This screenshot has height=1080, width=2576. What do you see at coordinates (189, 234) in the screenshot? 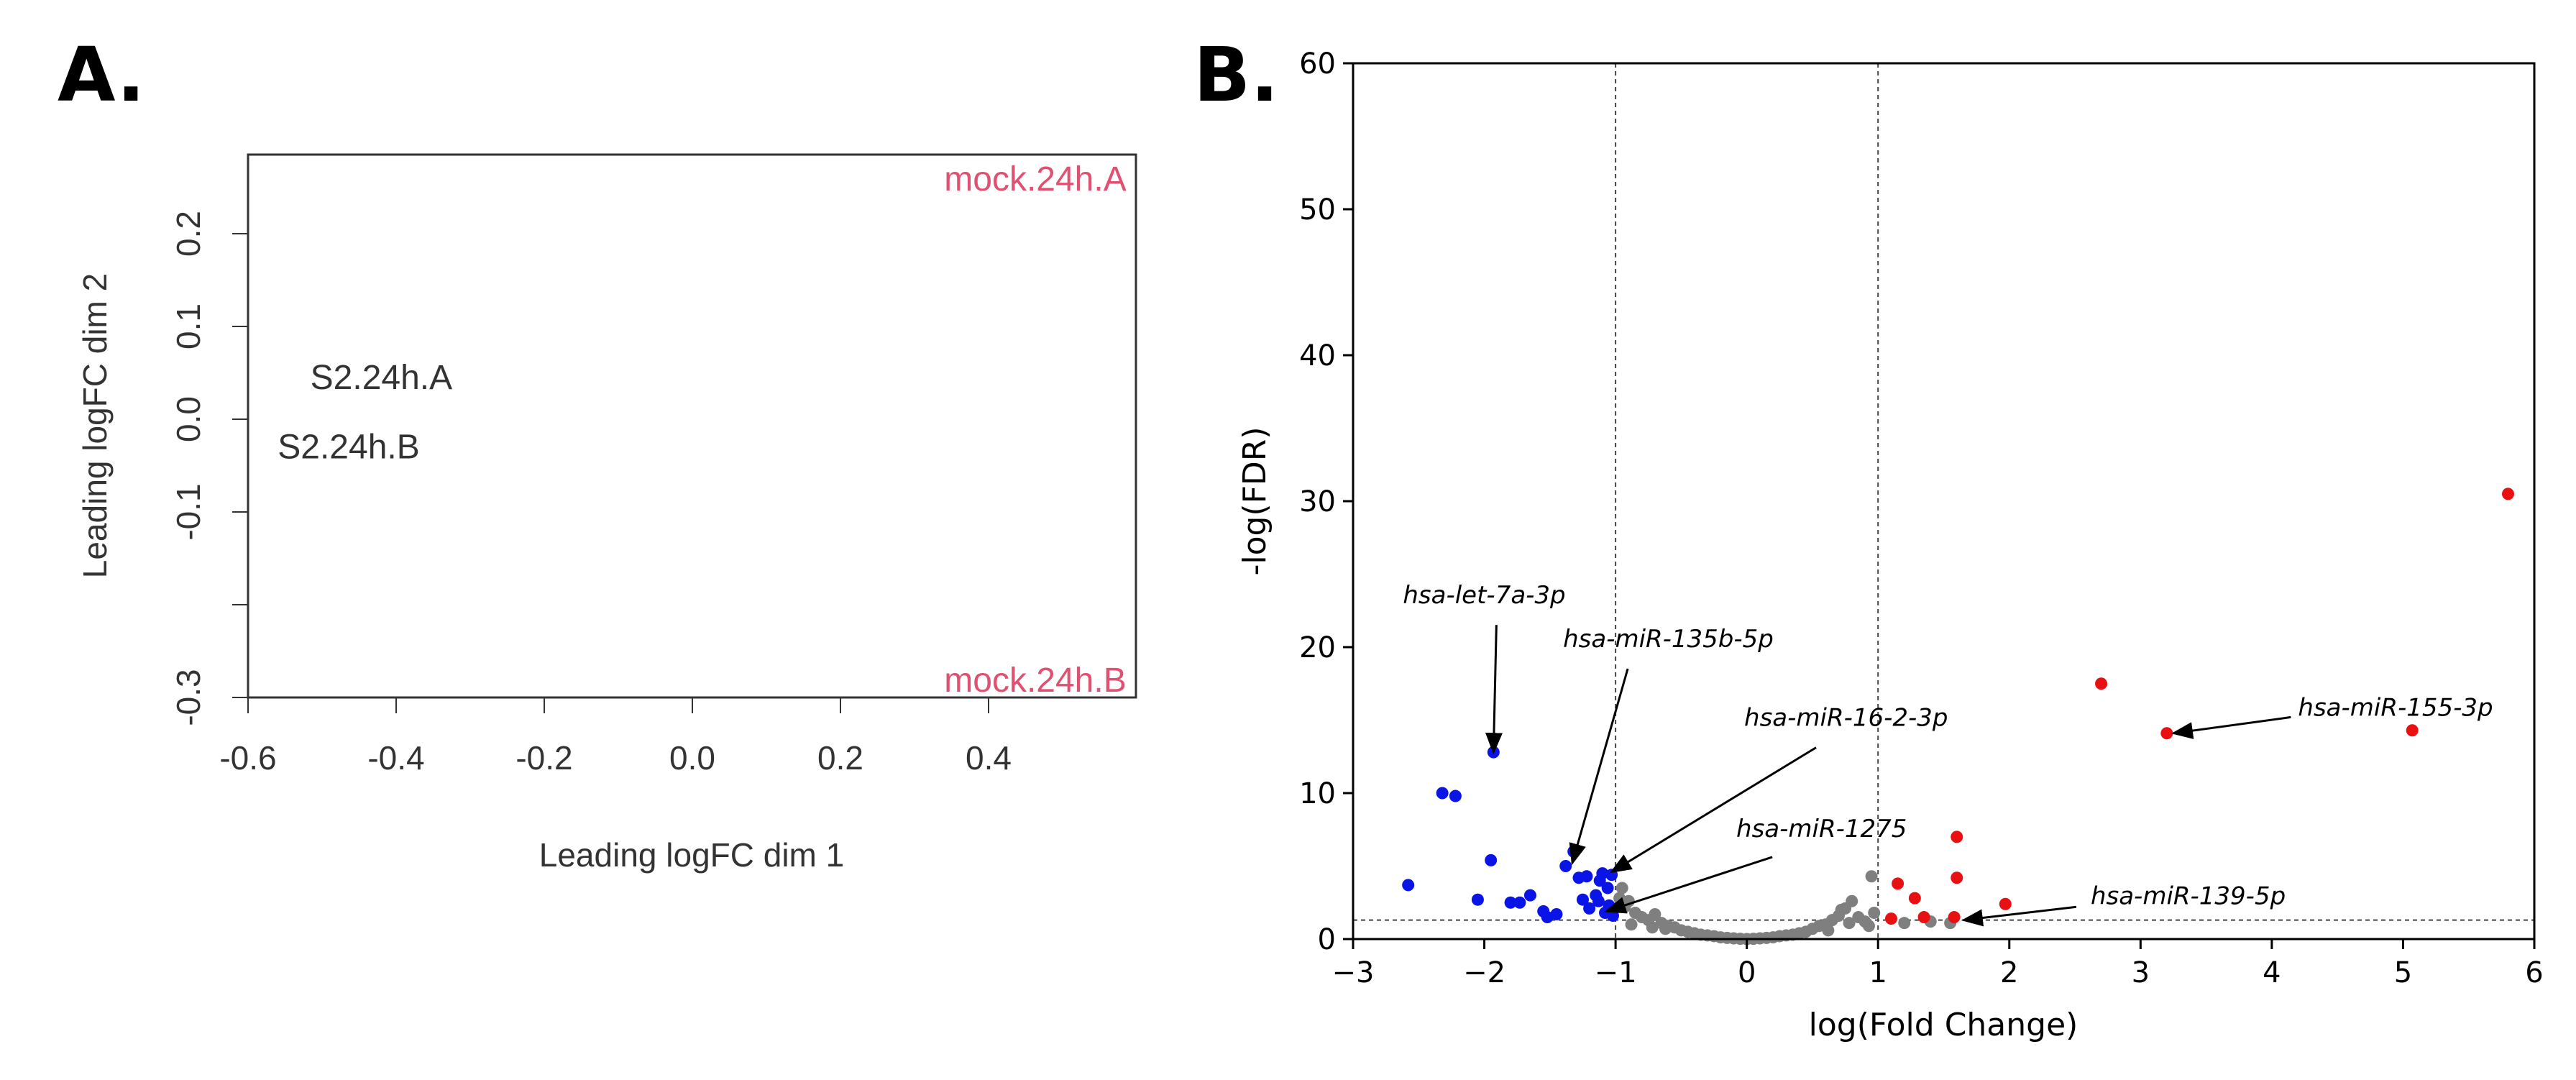
I see `mds-y-tick-label: 0.2` at bounding box center [189, 234].